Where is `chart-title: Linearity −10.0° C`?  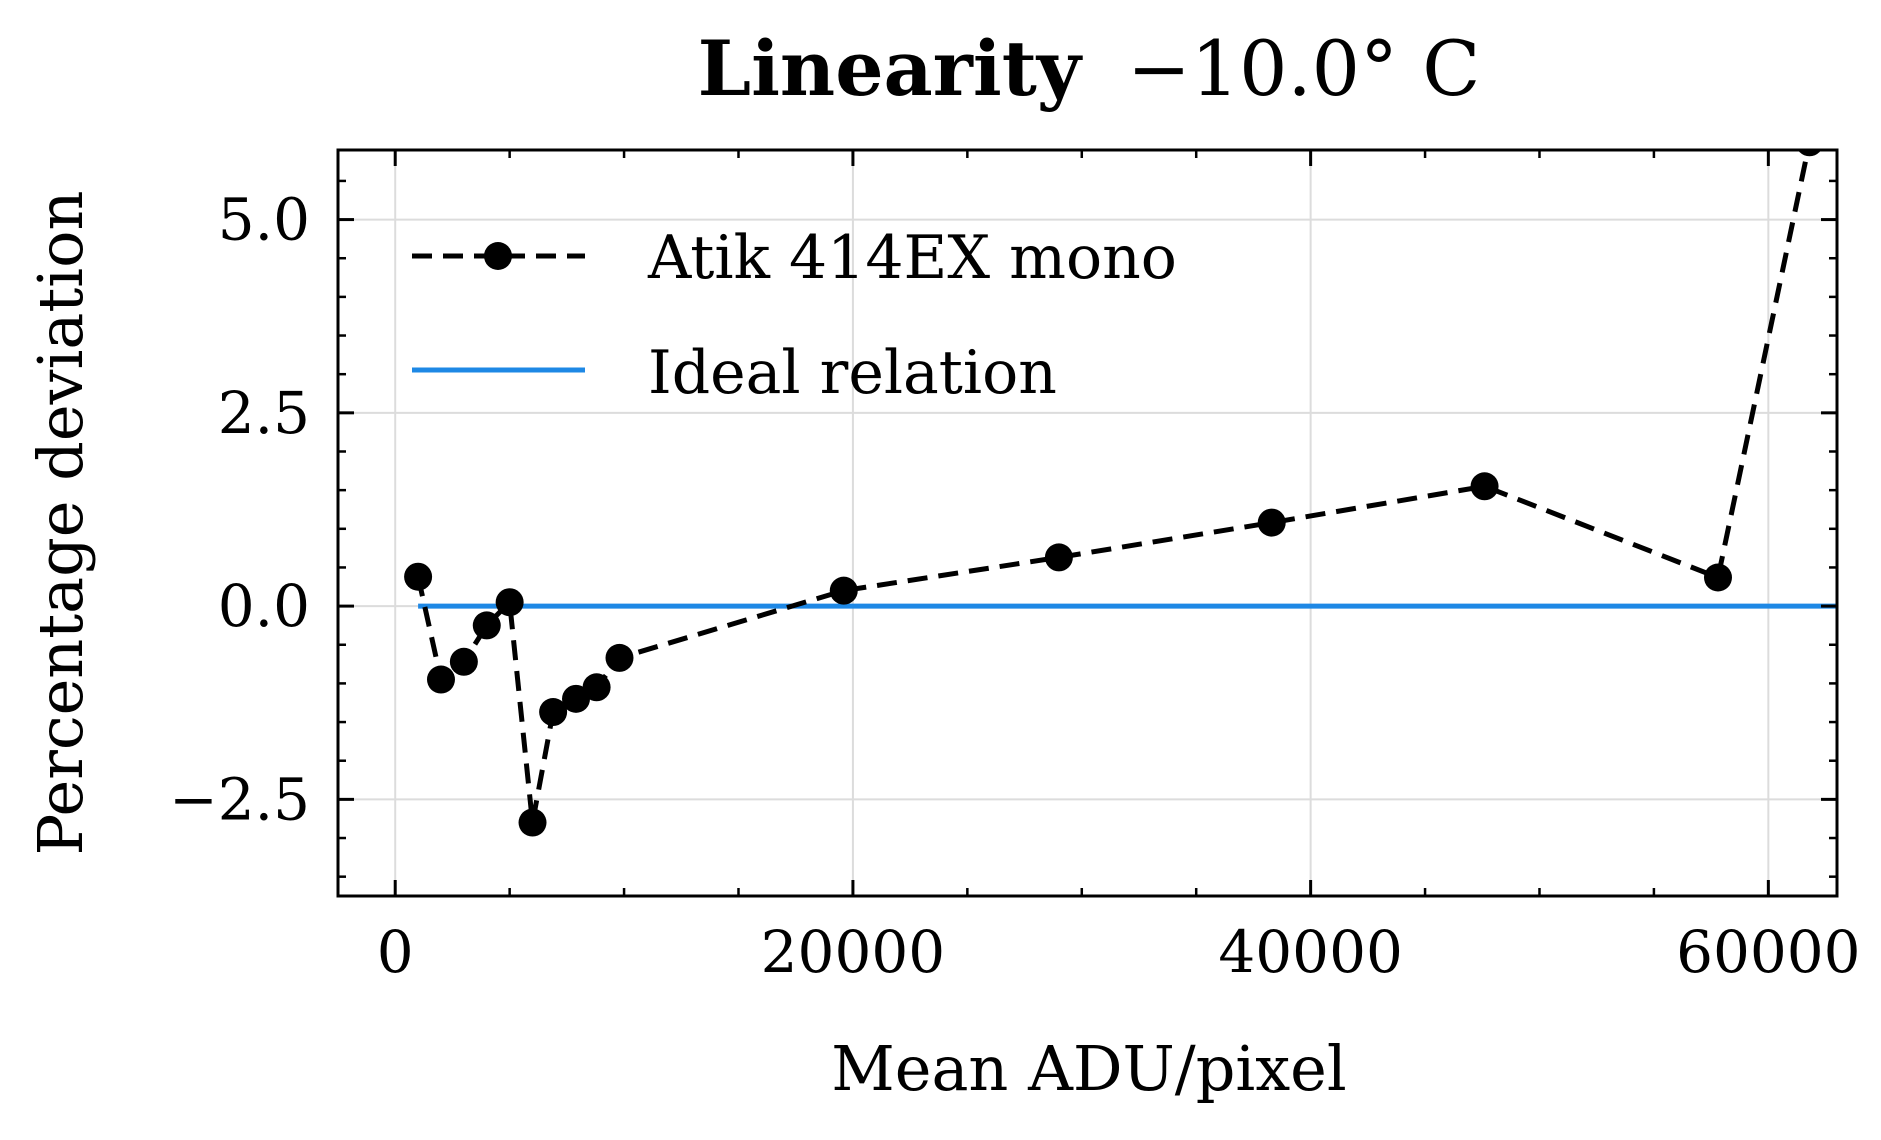 chart-title: Linearity −10.0° C is located at coordinates (1089, 68).